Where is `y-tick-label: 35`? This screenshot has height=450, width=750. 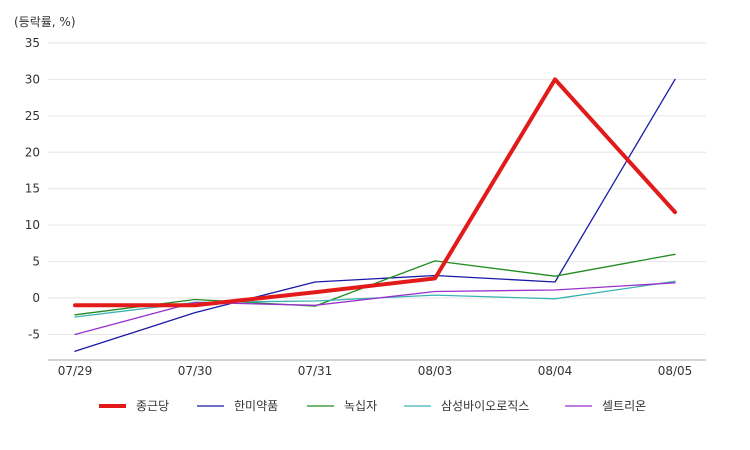
y-tick-label: 35 is located at coordinates (32, 43).